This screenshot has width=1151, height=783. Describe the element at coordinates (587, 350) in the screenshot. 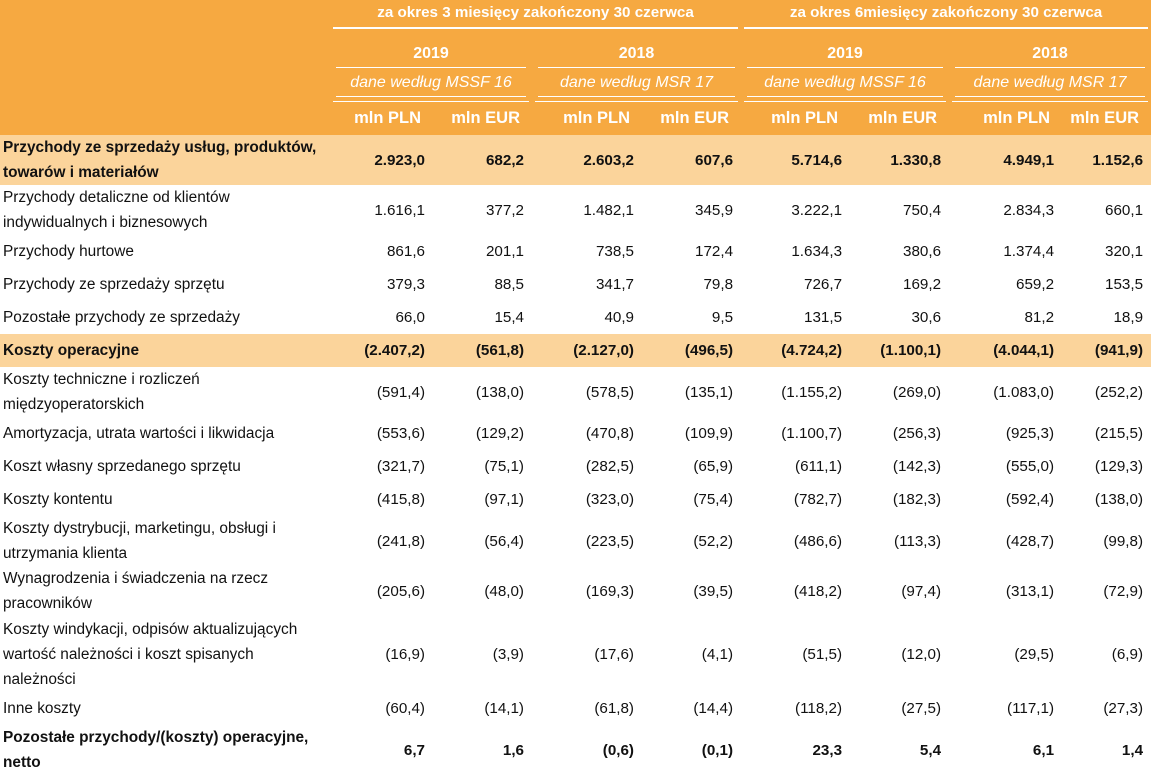

I see `cell-value: (2.127,0)` at that location.